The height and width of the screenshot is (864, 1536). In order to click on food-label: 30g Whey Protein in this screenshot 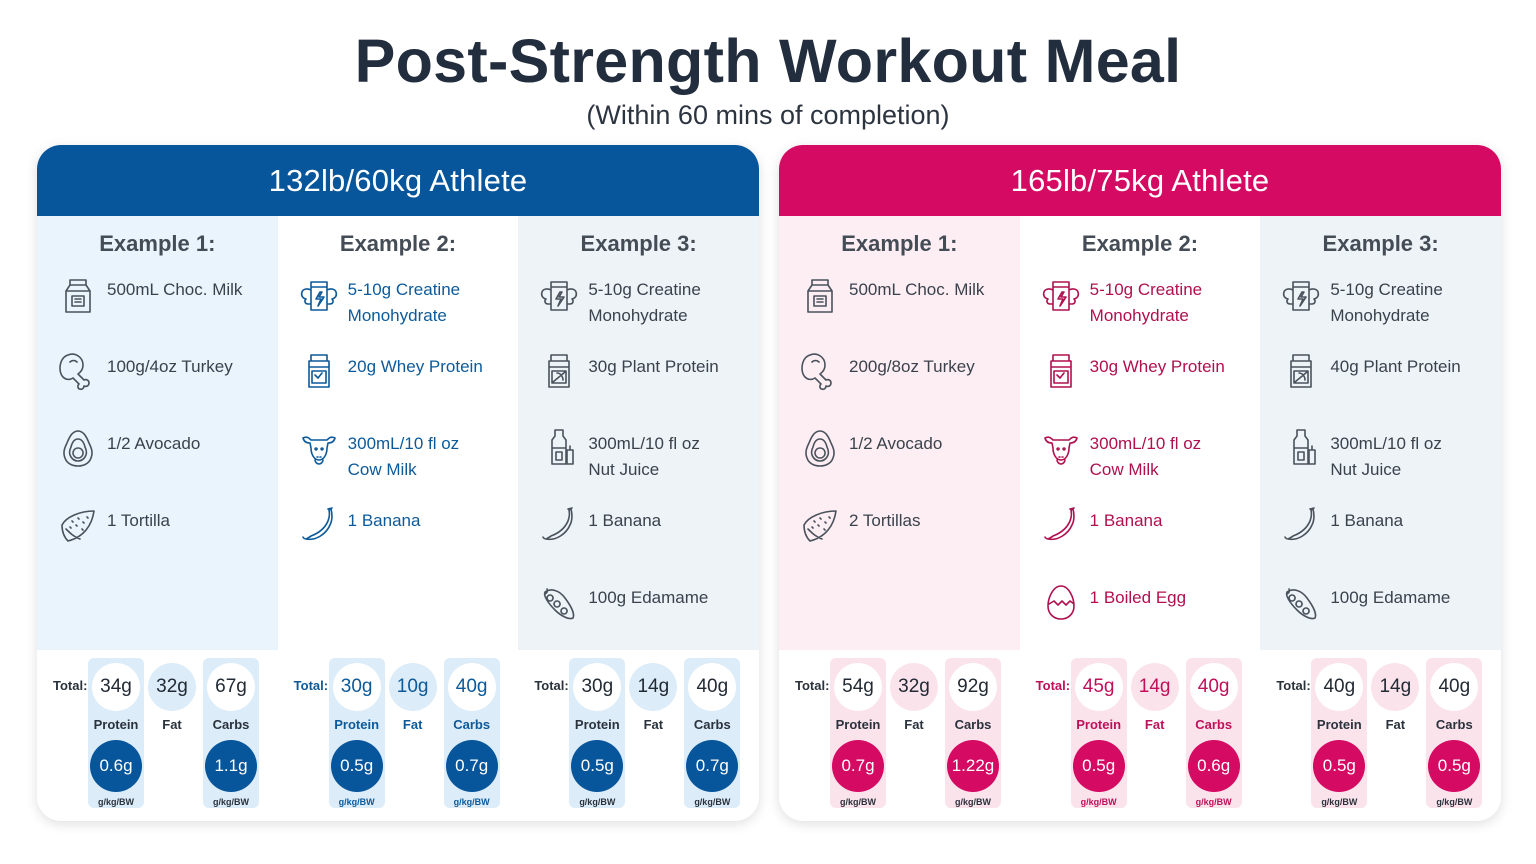, I will do `click(1155, 387)`.